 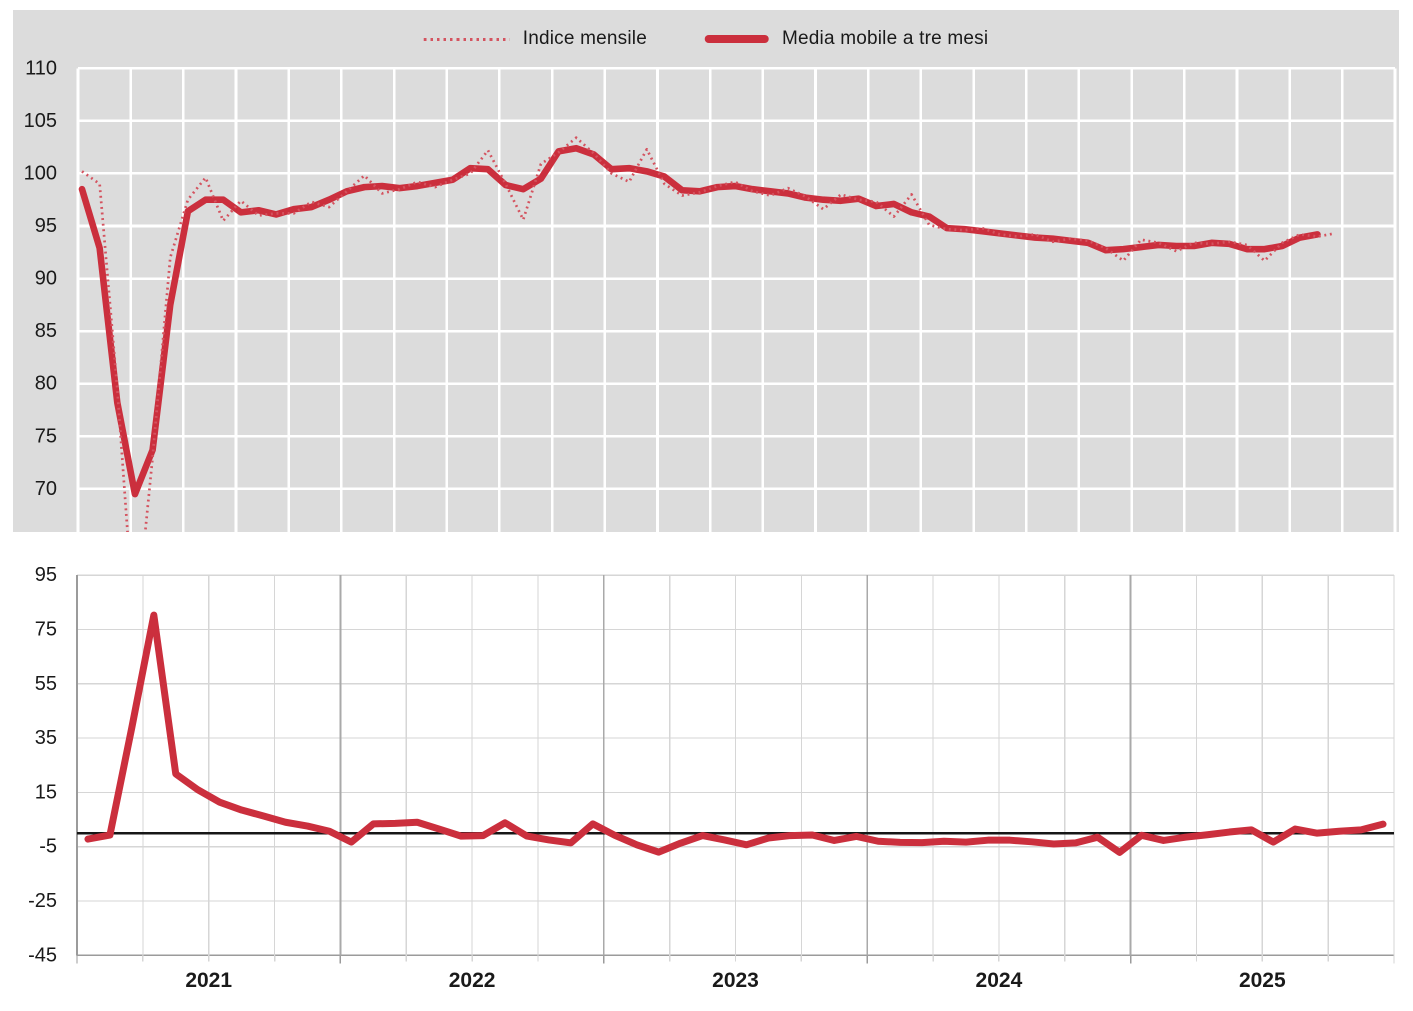 What do you see at coordinates (40, 173) in the screenshot?
I see `y-axis-tick-label: 100` at bounding box center [40, 173].